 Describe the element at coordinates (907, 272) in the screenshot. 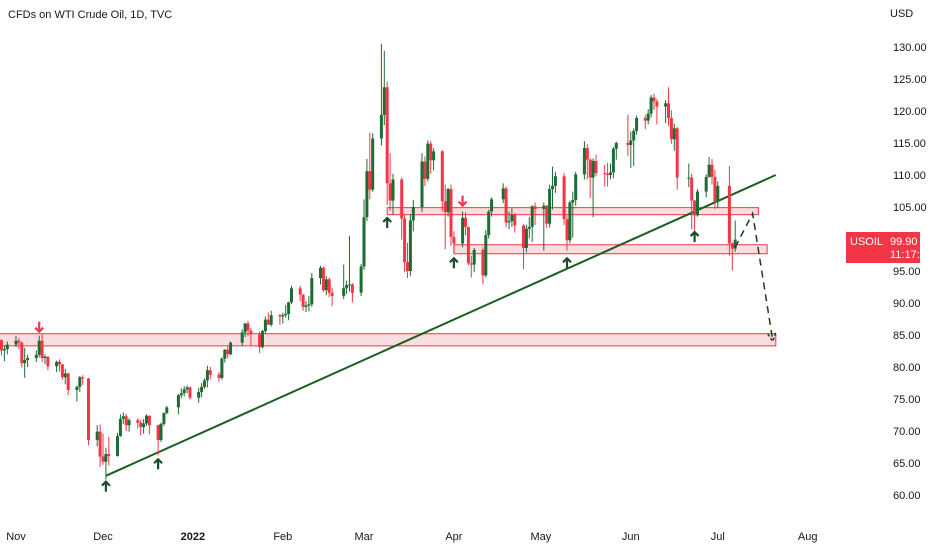

I see `y-tick-label: 95.00` at that location.